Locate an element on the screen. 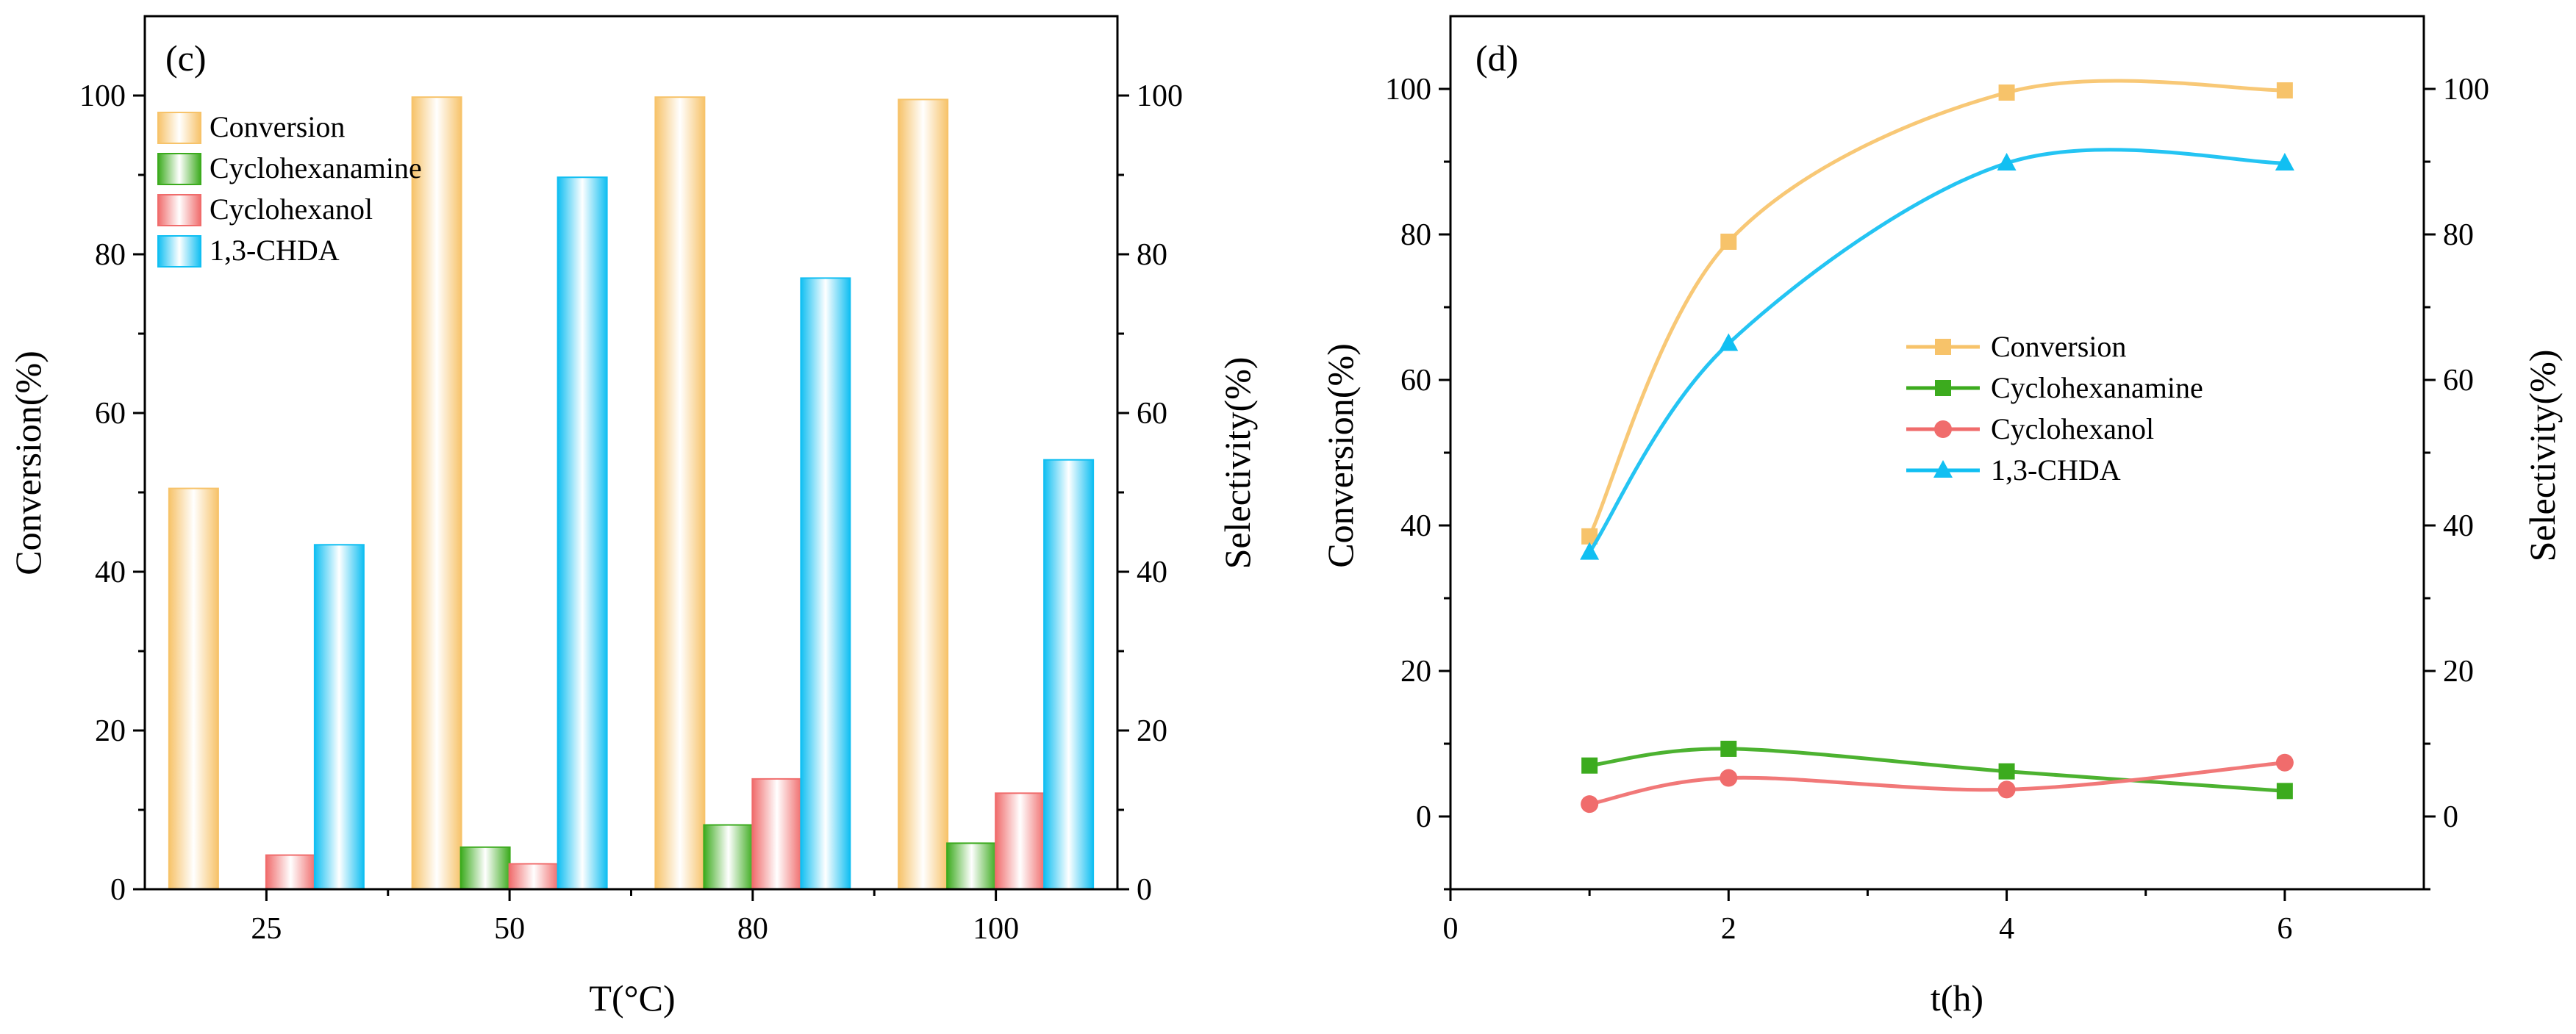 The width and height of the screenshot is (2576, 1034). line-1-3-chda is located at coordinates (1936, 351).